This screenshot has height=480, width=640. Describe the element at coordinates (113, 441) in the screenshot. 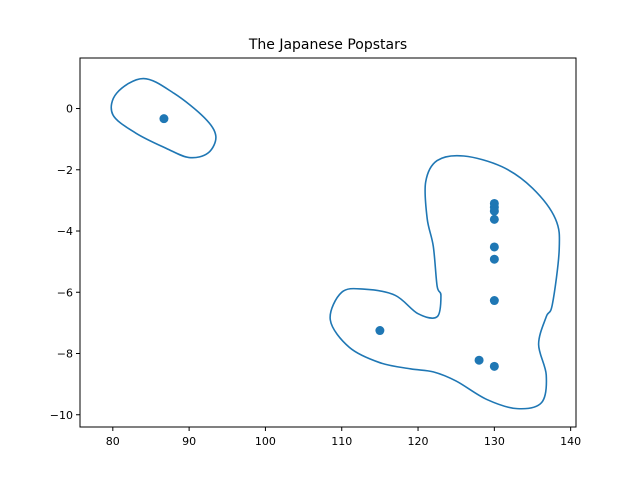

I see `x-tick-label: 80` at that location.